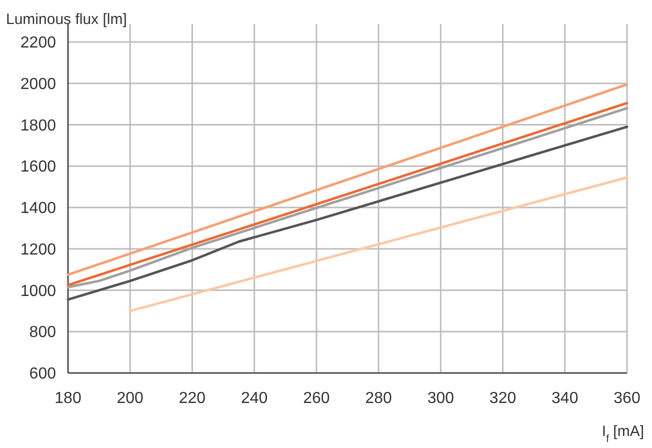  What do you see at coordinates (38, 167) in the screenshot?
I see `y-tick-label: 1600` at bounding box center [38, 167].